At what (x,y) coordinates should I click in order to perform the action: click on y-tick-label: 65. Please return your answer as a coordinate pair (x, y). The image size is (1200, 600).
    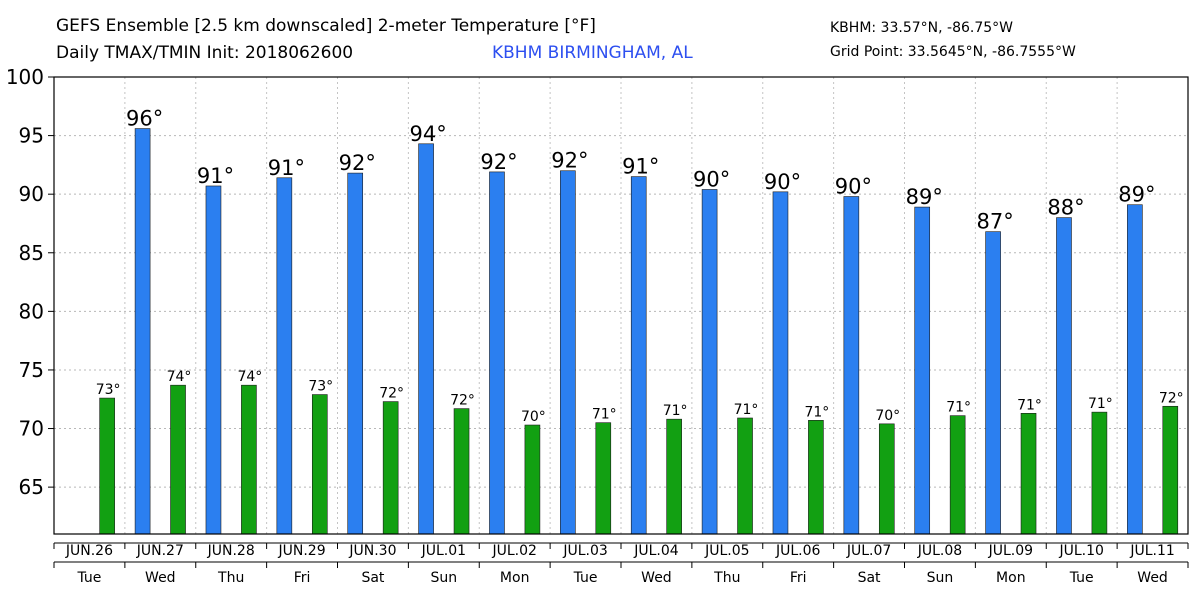
    Looking at the image, I should click on (31, 487).